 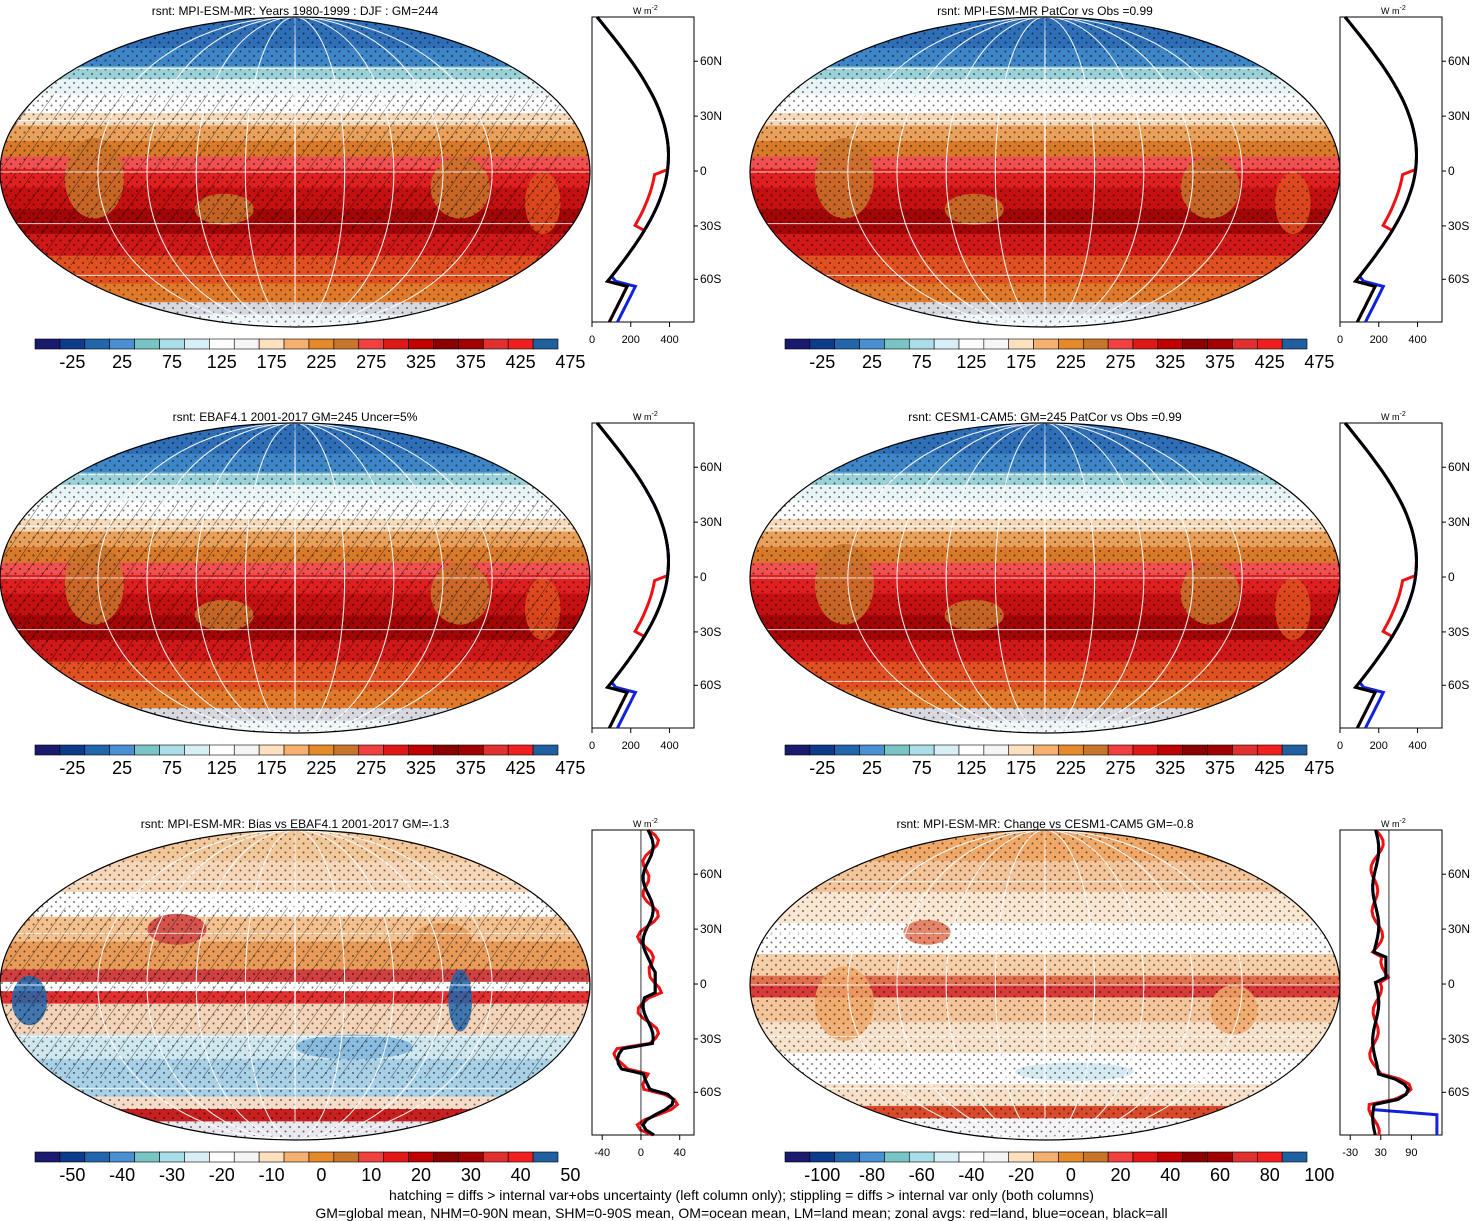 What do you see at coordinates (822, 1175) in the screenshot?
I see `colorbar-6-label: -100` at bounding box center [822, 1175].